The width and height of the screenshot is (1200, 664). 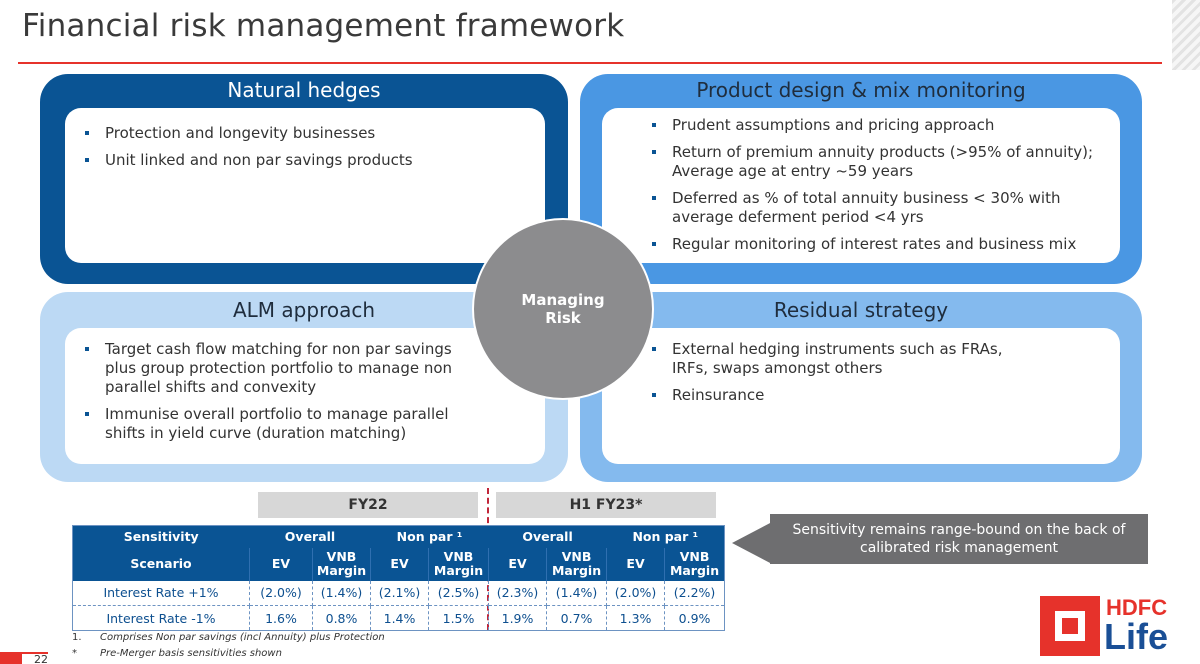 I want to click on footnote-text: Pre-Merger basis sensitivities shown, so click(x=191, y=653).